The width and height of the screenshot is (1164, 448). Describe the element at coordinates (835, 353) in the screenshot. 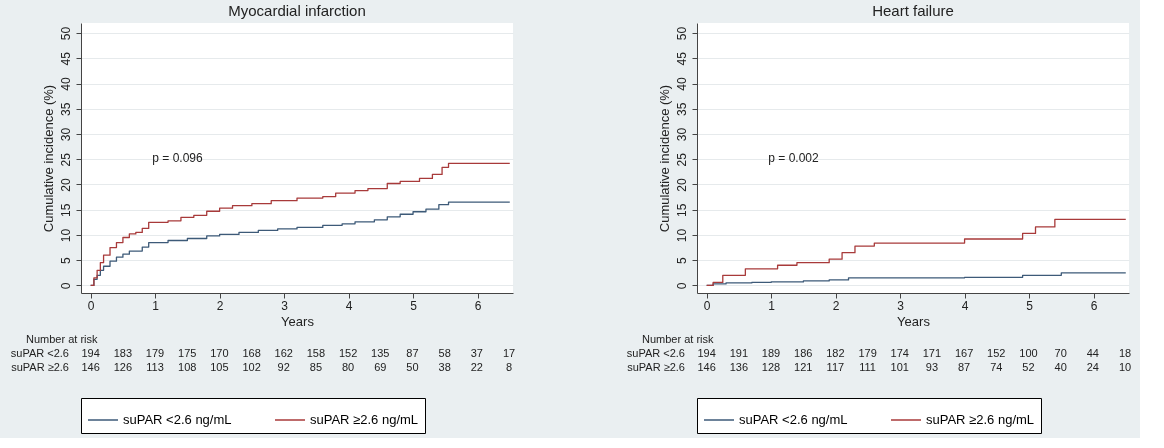

I see `text: 182` at that location.